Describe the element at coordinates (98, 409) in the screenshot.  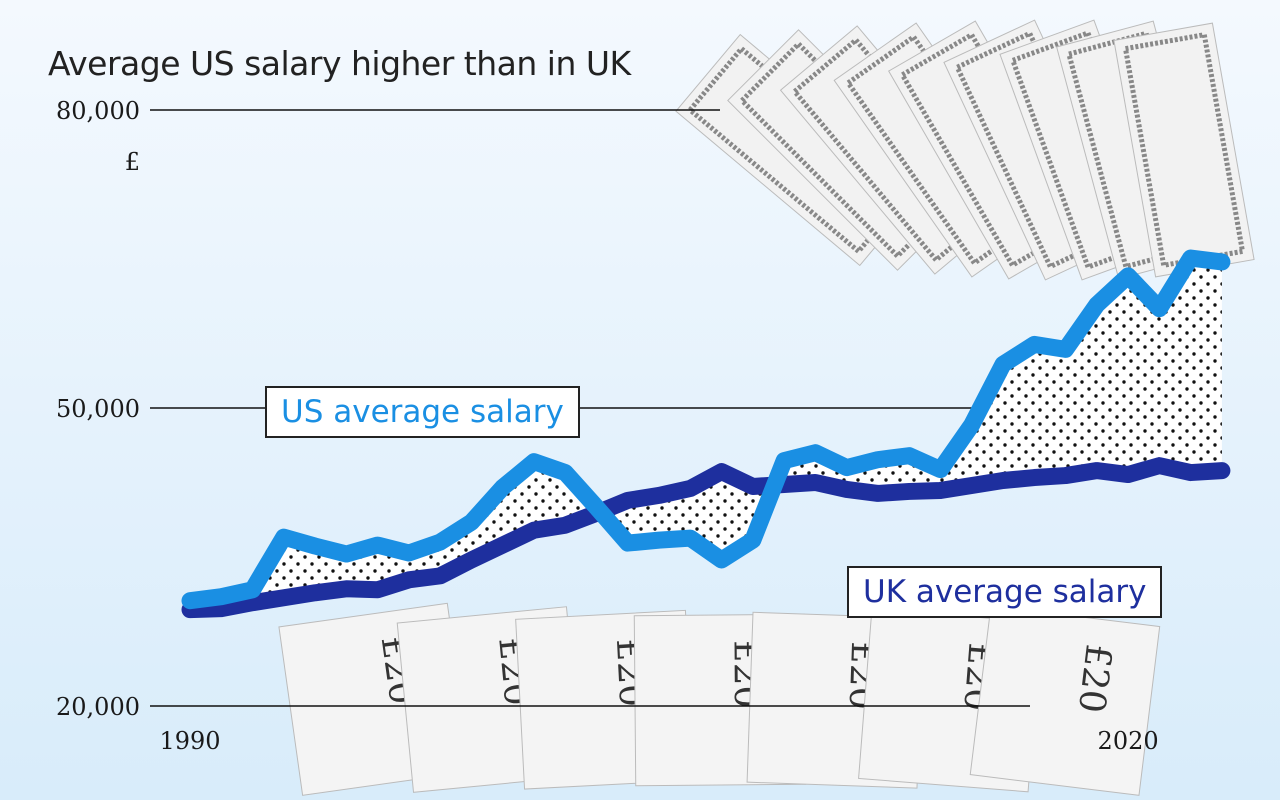
I see `y-tick-label: 50,000` at that location.